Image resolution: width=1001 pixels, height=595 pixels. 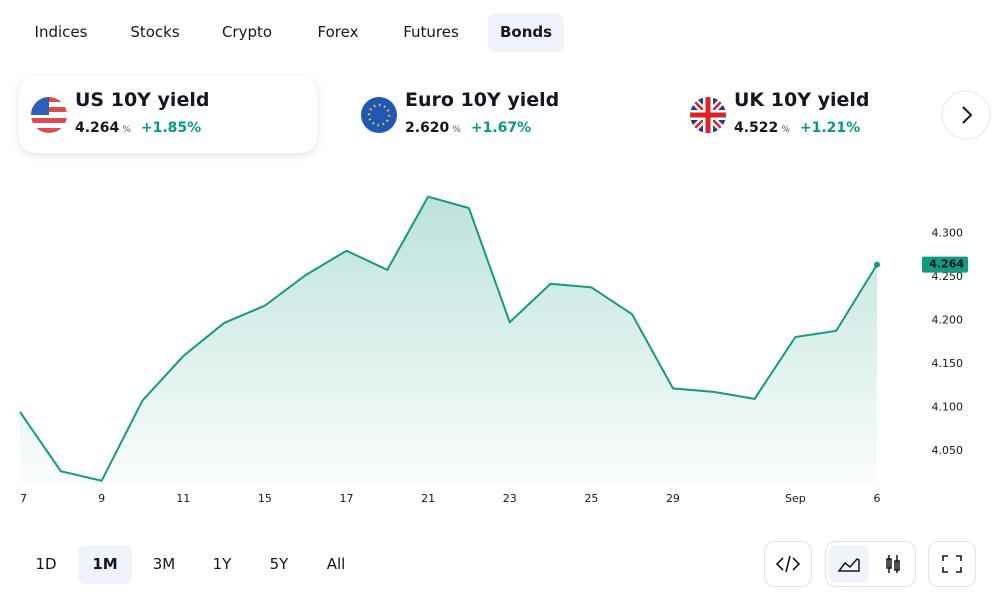 What do you see at coordinates (431, 32) in the screenshot?
I see `tab: Futures` at bounding box center [431, 32].